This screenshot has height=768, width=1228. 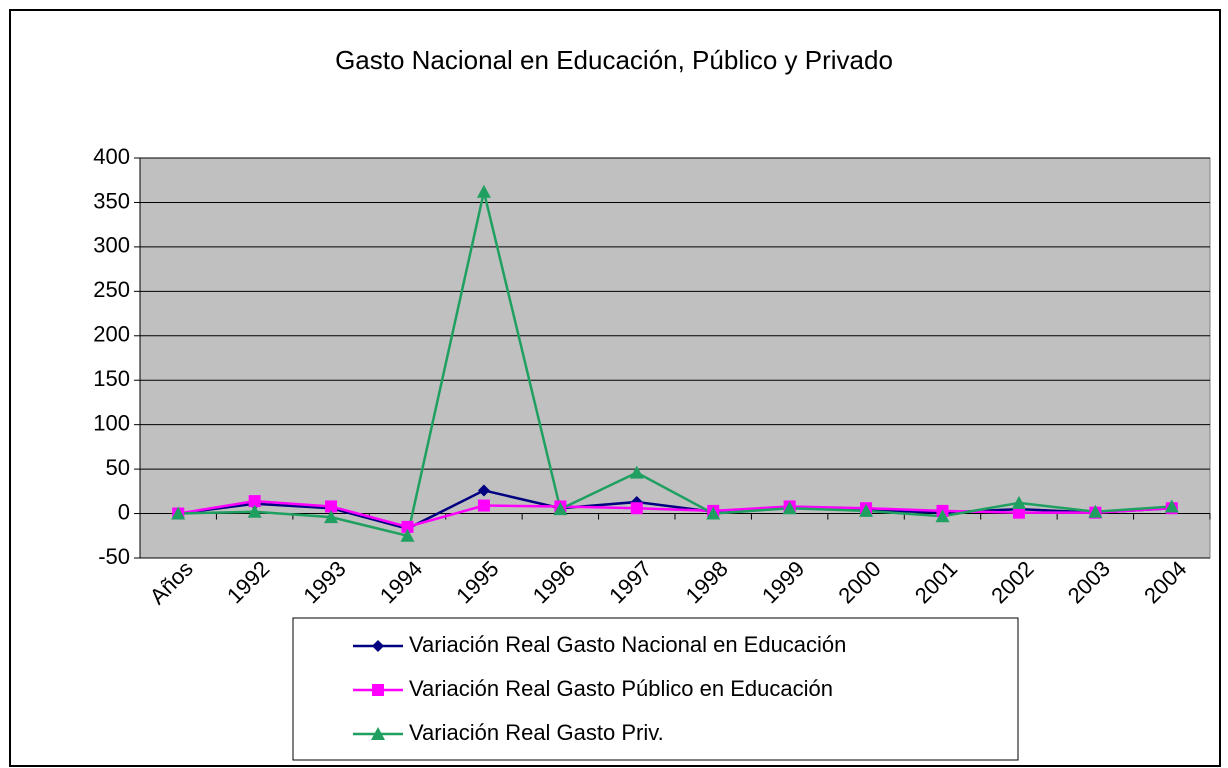 I want to click on y-tick-label: 50, so click(x=118, y=467).